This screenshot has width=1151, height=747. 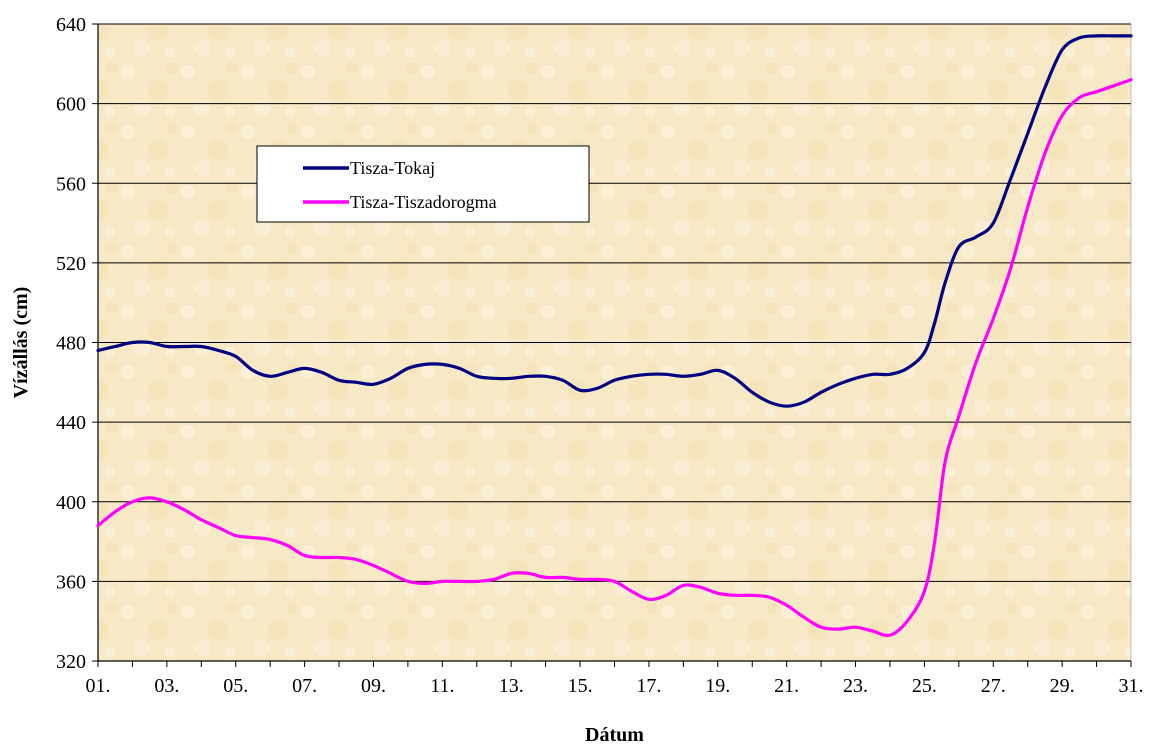 What do you see at coordinates (373, 686) in the screenshot?
I see `x-tick-label: 09.` at bounding box center [373, 686].